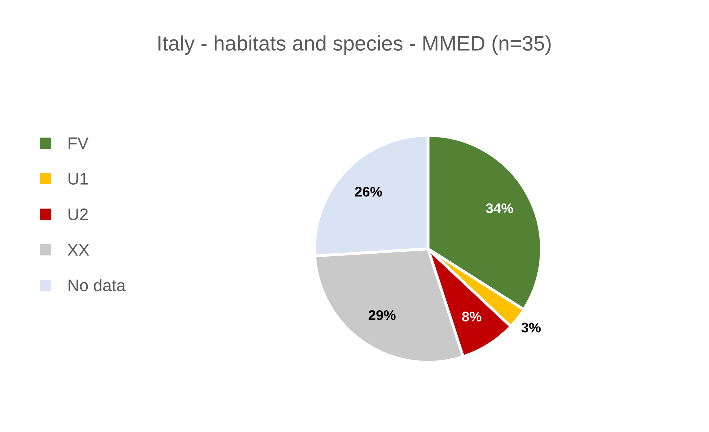  I want to click on legend-label: U2, so click(78, 214).